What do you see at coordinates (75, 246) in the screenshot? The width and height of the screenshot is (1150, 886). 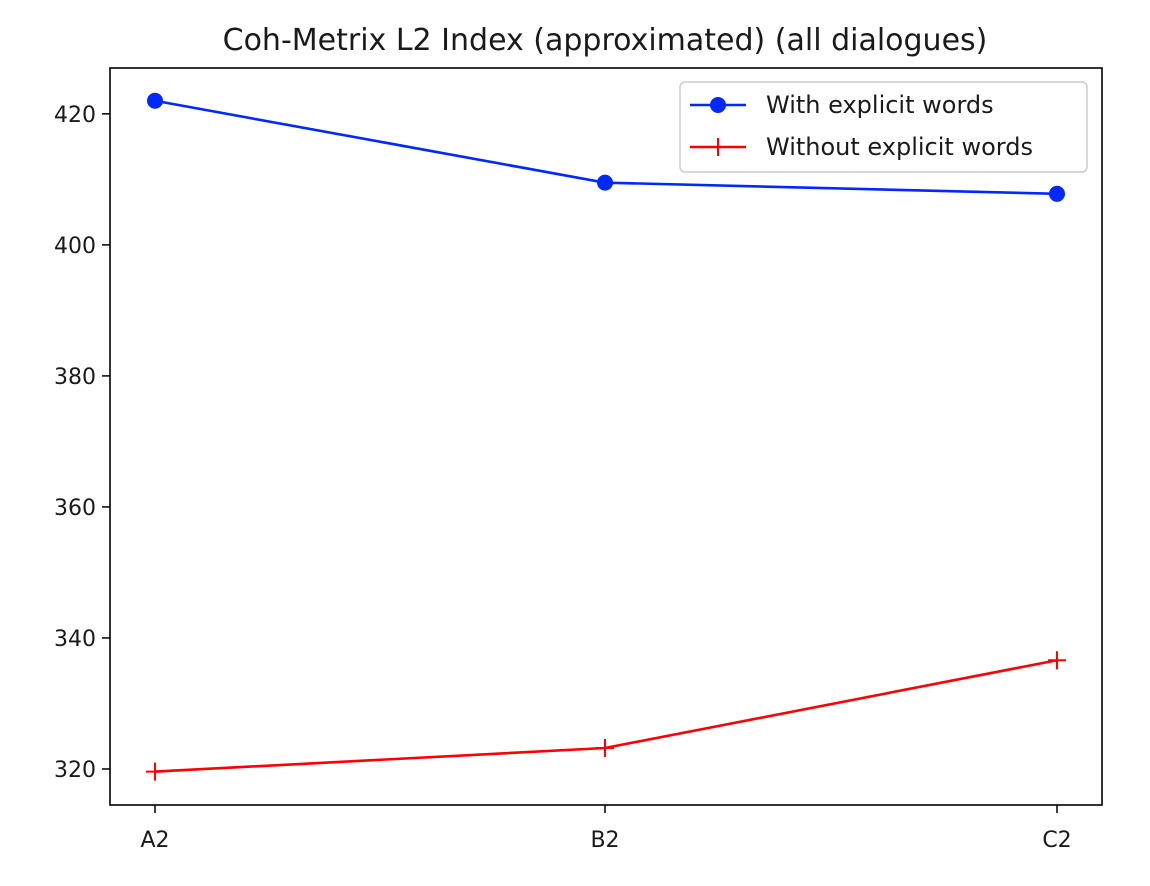 I see `y-tick-label-400: 400` at bounding box center [75, 246].